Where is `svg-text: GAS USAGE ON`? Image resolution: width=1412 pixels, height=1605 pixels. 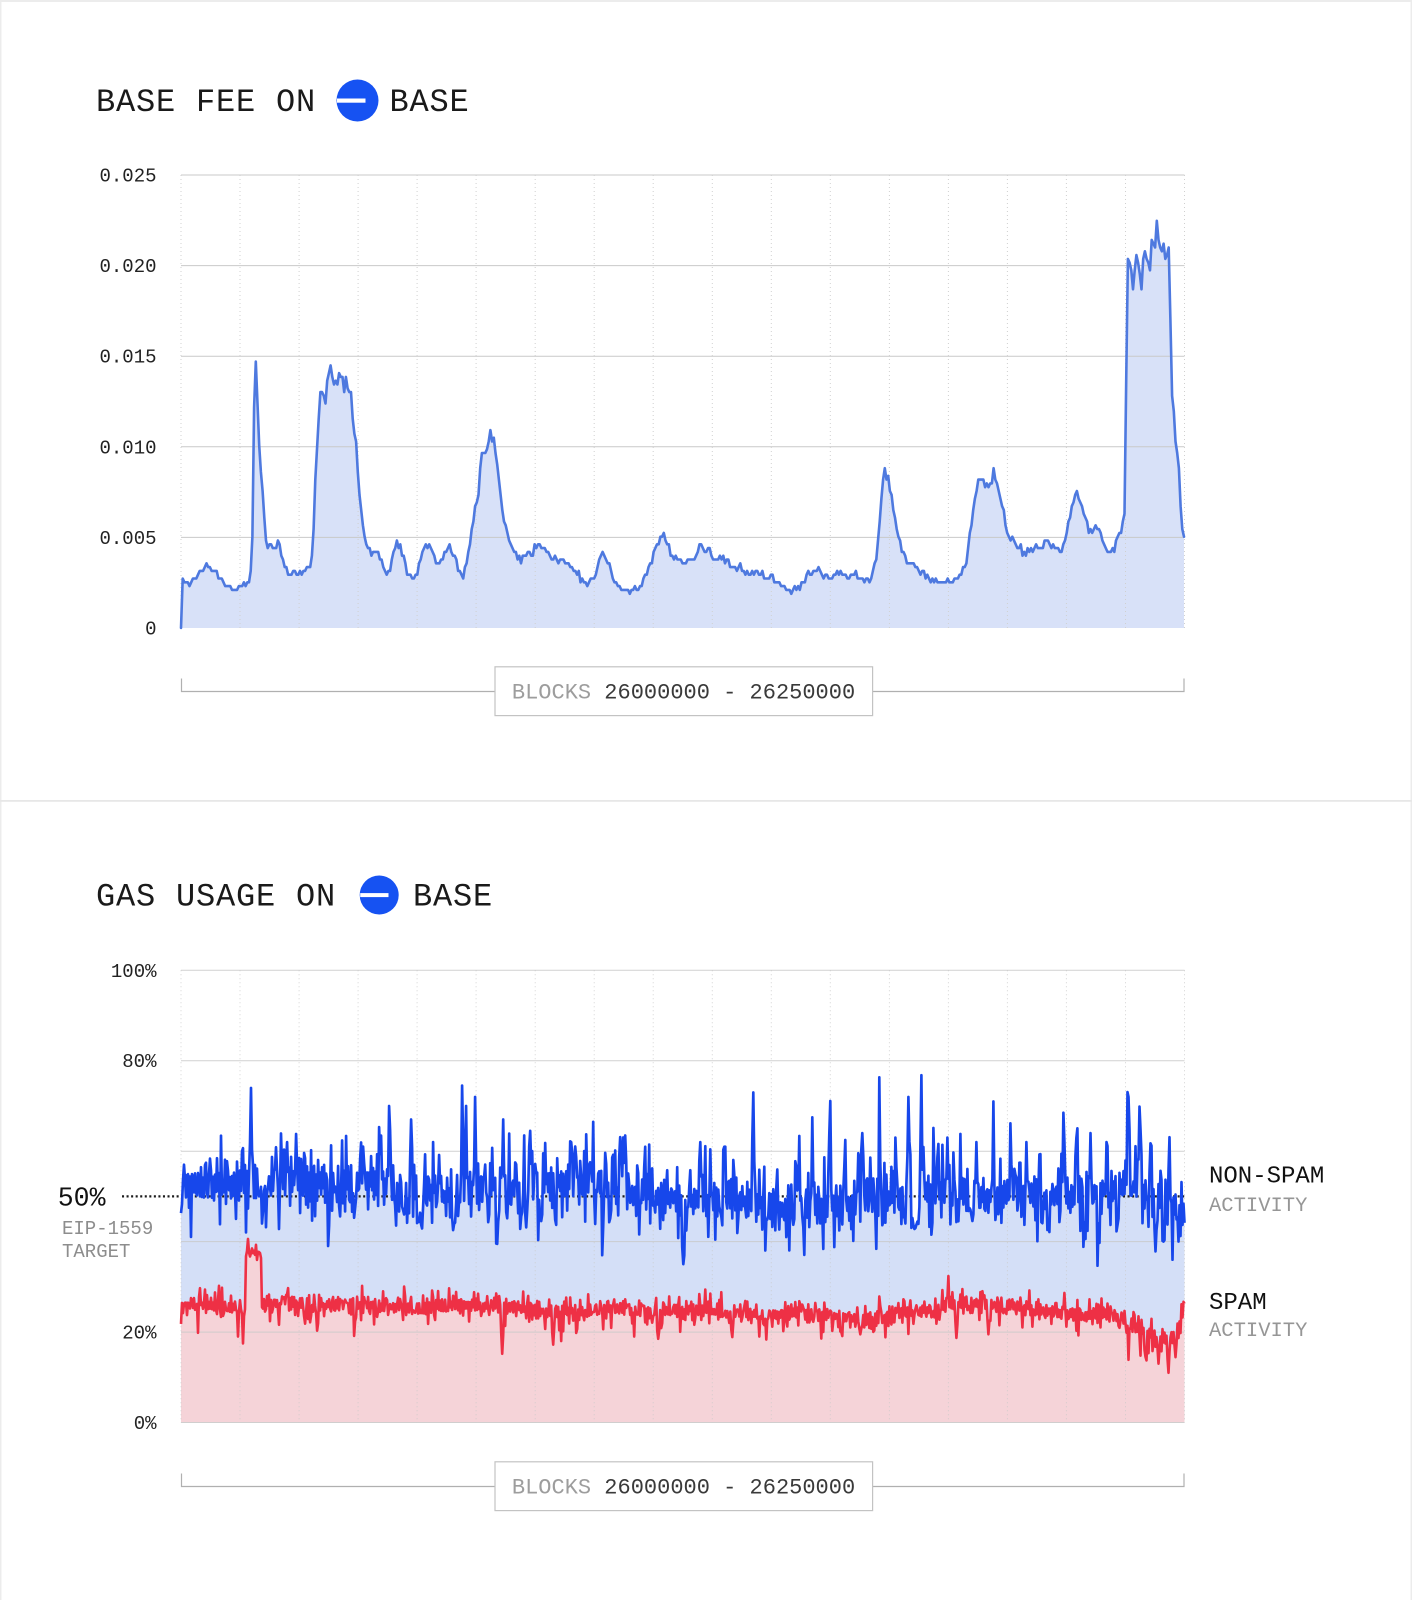 svg-text: GAS USAGE ON is located at coordinates (216, 897).